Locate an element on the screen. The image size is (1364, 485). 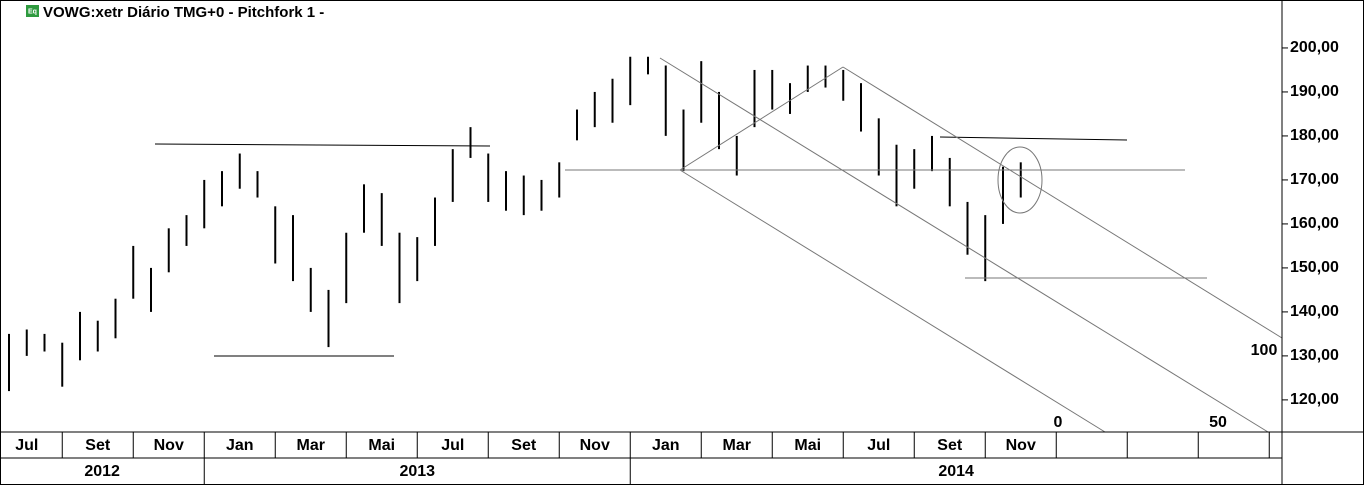
y-tick-label: 140,00 is located at coordinates (1314, 311).